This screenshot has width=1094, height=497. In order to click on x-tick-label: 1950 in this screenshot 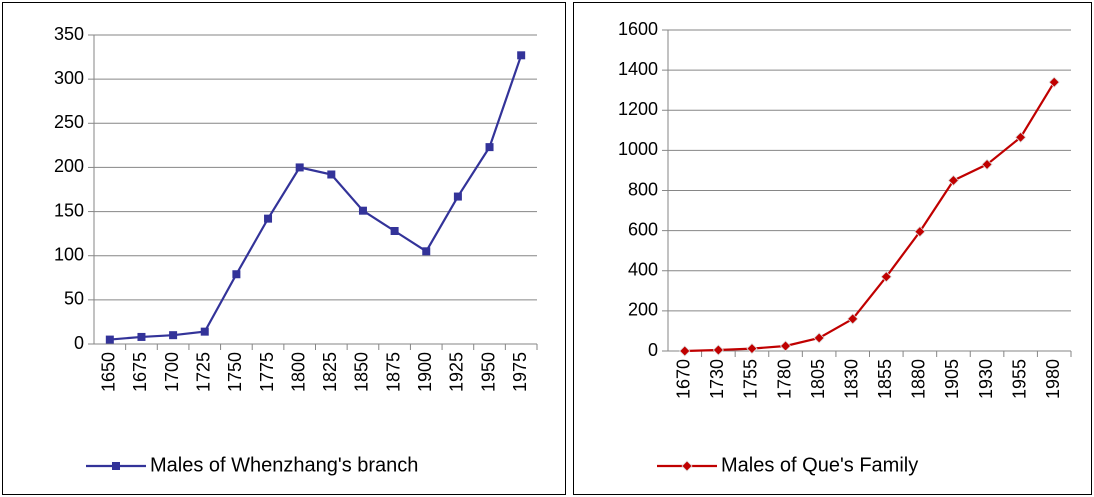, I will do `click(488, 372)`.